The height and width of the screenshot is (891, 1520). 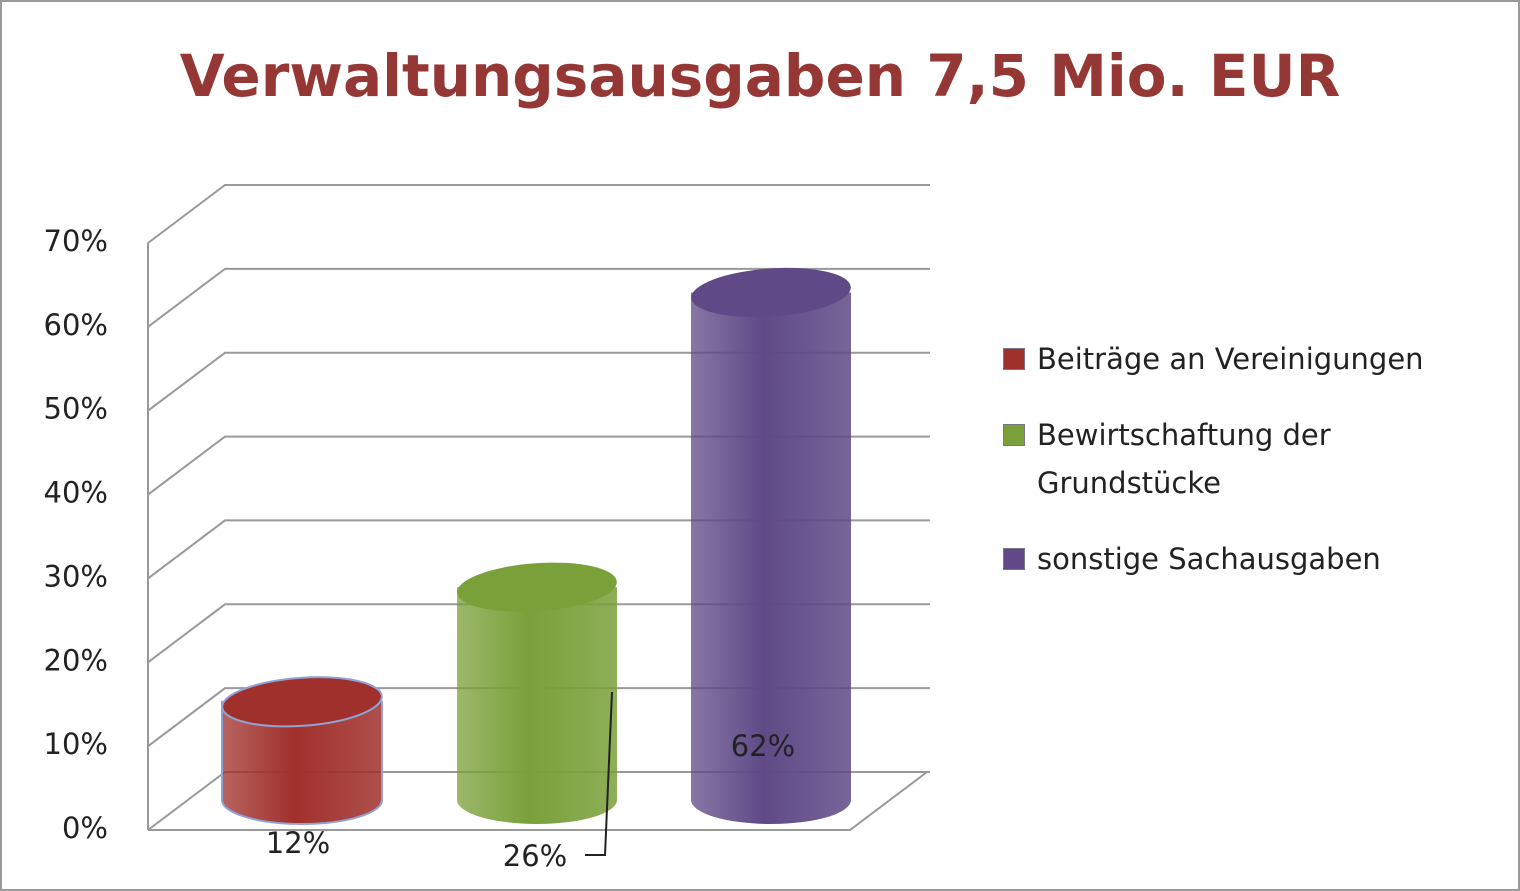 I want to click on y-tick-label: 40%, so click(x=76, y=493).